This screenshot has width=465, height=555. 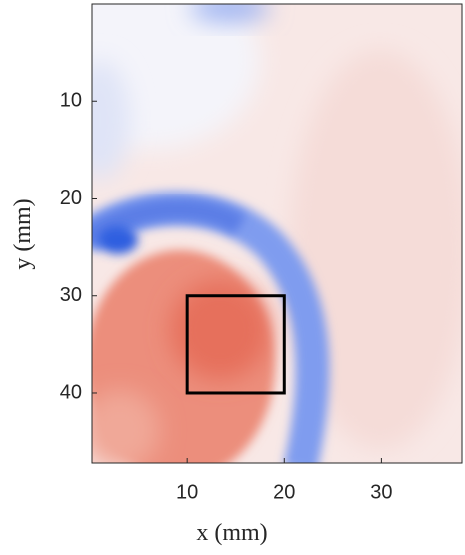 I want to click on y-tick-label: 20, so click(x=71, y=198).